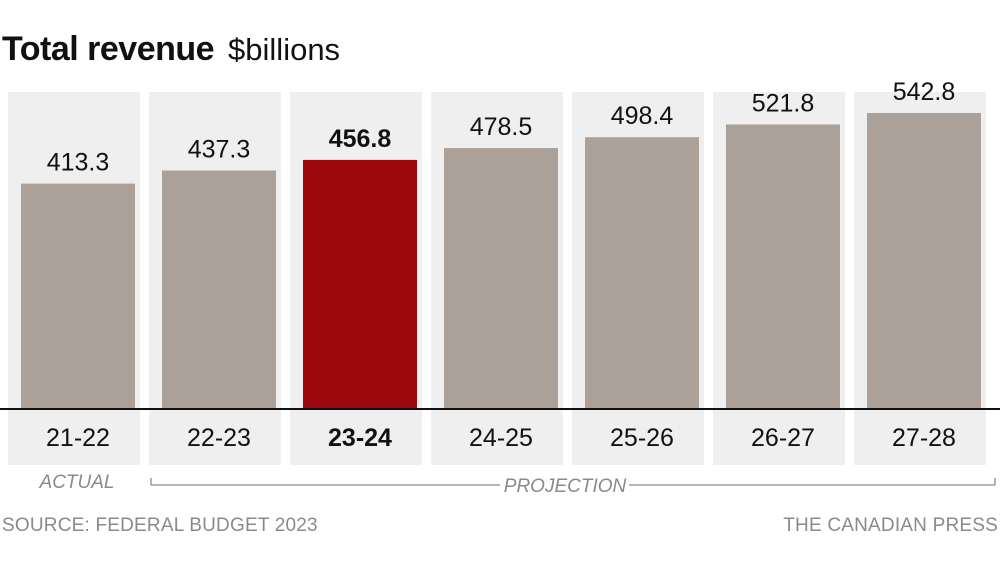 Image resolution: width=1000 pixels, height=562 pixels. I want to click on value-label-21-22: 413.3, so click(78, 163).